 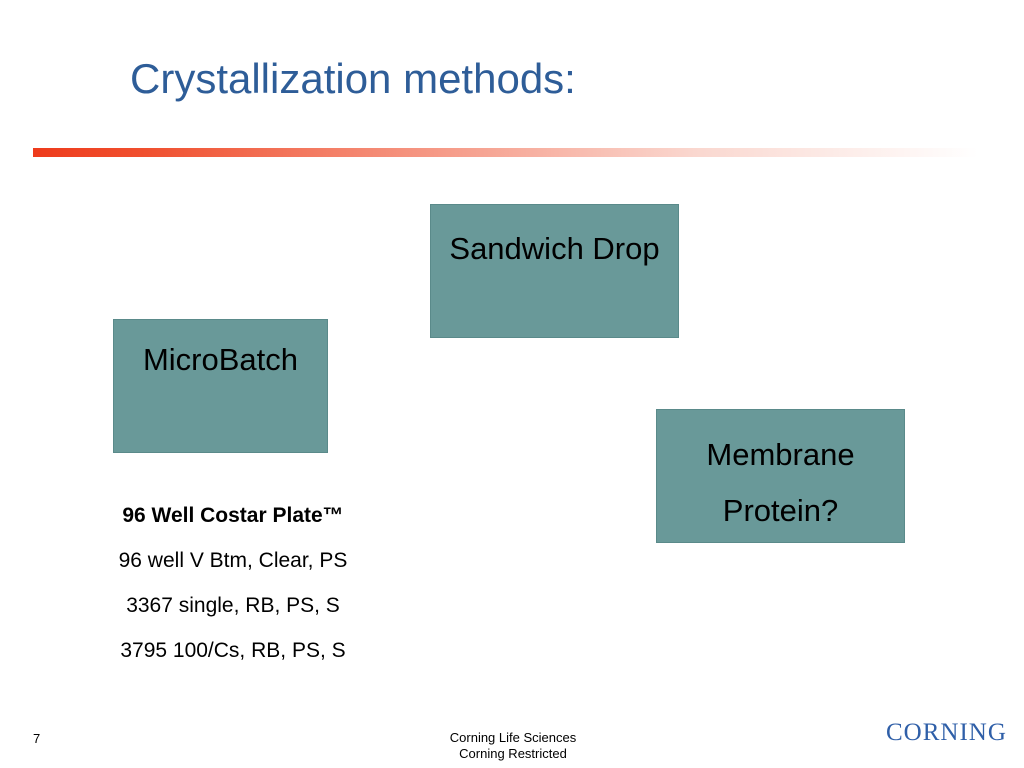 I want to click on membrane-protein-box: Membrane Protein?, so click(x=780, y=476).